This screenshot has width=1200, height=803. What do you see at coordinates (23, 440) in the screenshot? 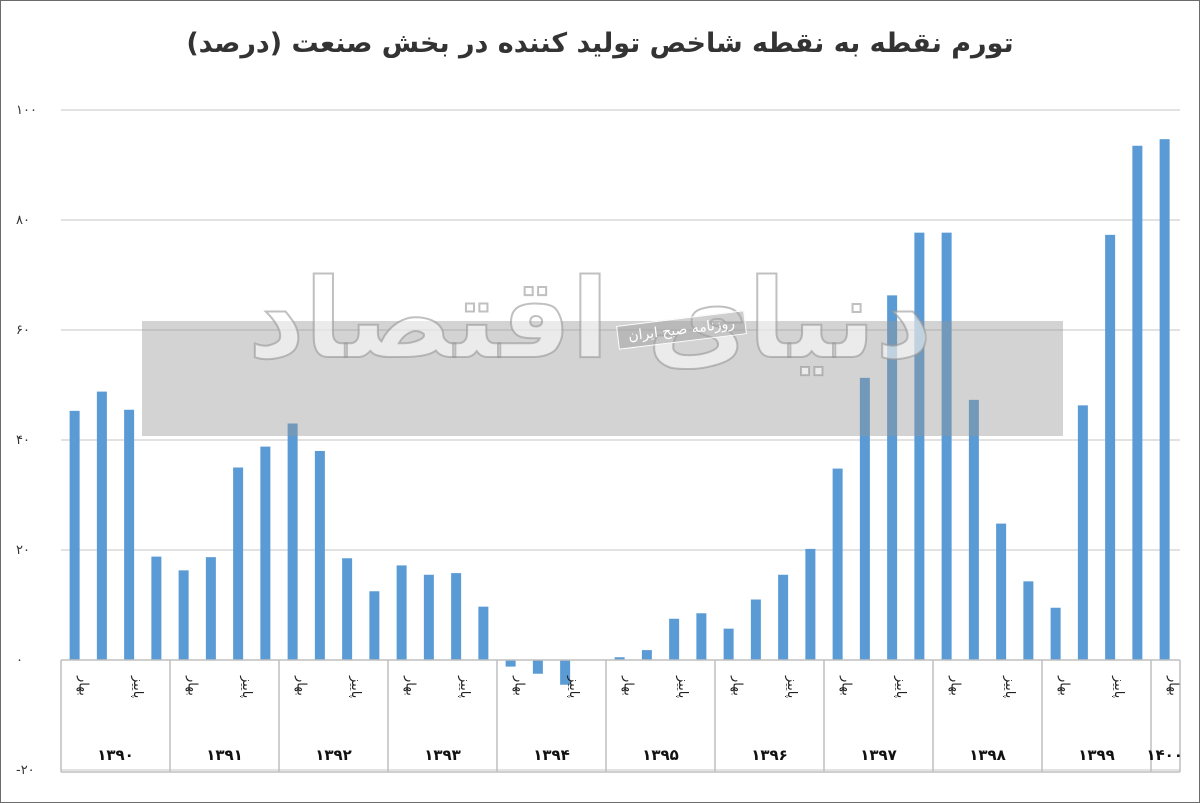
I see `y-tick-label: ۴۰` at bounding box center [23, 440].